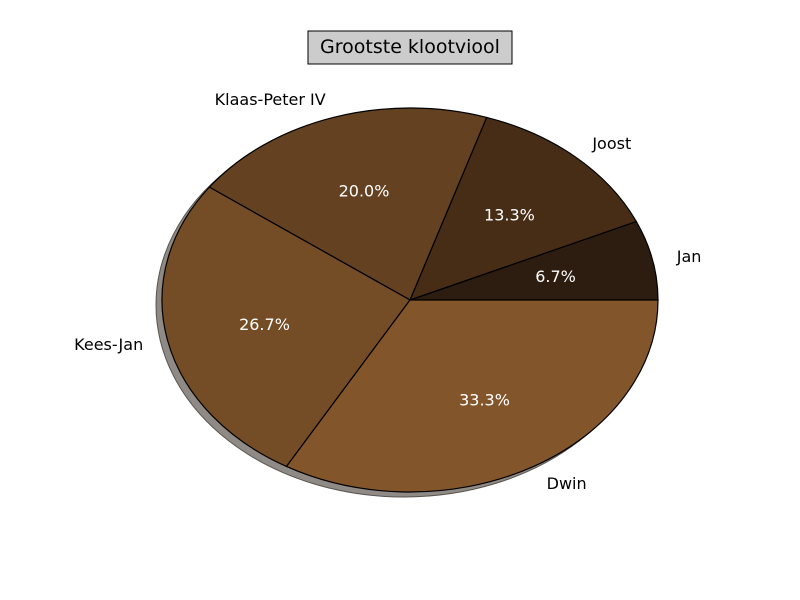  Describe the element at coordinates (348, 204) in the screenshot. I see `pie-slice-klaas-peter-iv` at that location.